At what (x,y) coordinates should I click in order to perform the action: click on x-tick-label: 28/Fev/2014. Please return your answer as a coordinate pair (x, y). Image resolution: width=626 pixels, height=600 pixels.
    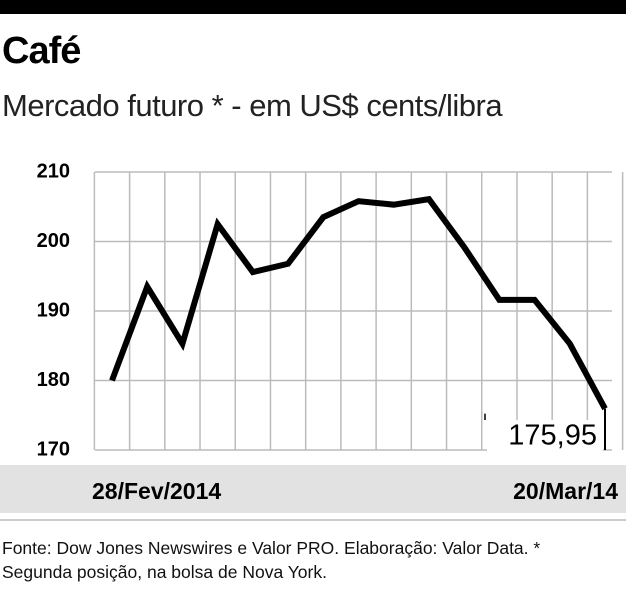
    Looking at the image, I should click on (156, 491).